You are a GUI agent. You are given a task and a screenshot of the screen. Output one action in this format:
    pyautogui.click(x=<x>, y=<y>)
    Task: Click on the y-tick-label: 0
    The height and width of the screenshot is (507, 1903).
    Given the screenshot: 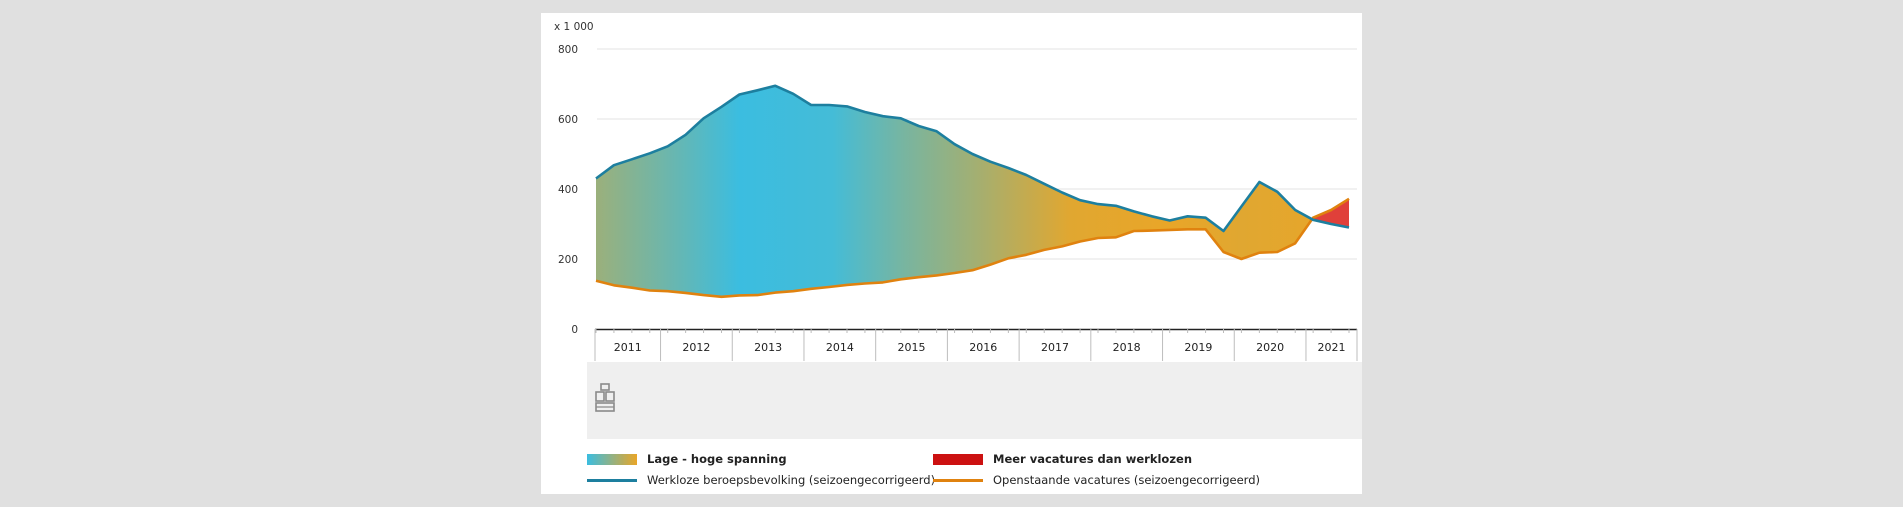 What is the action you would take?
    pyautogui.click(x=574, y=330)
    